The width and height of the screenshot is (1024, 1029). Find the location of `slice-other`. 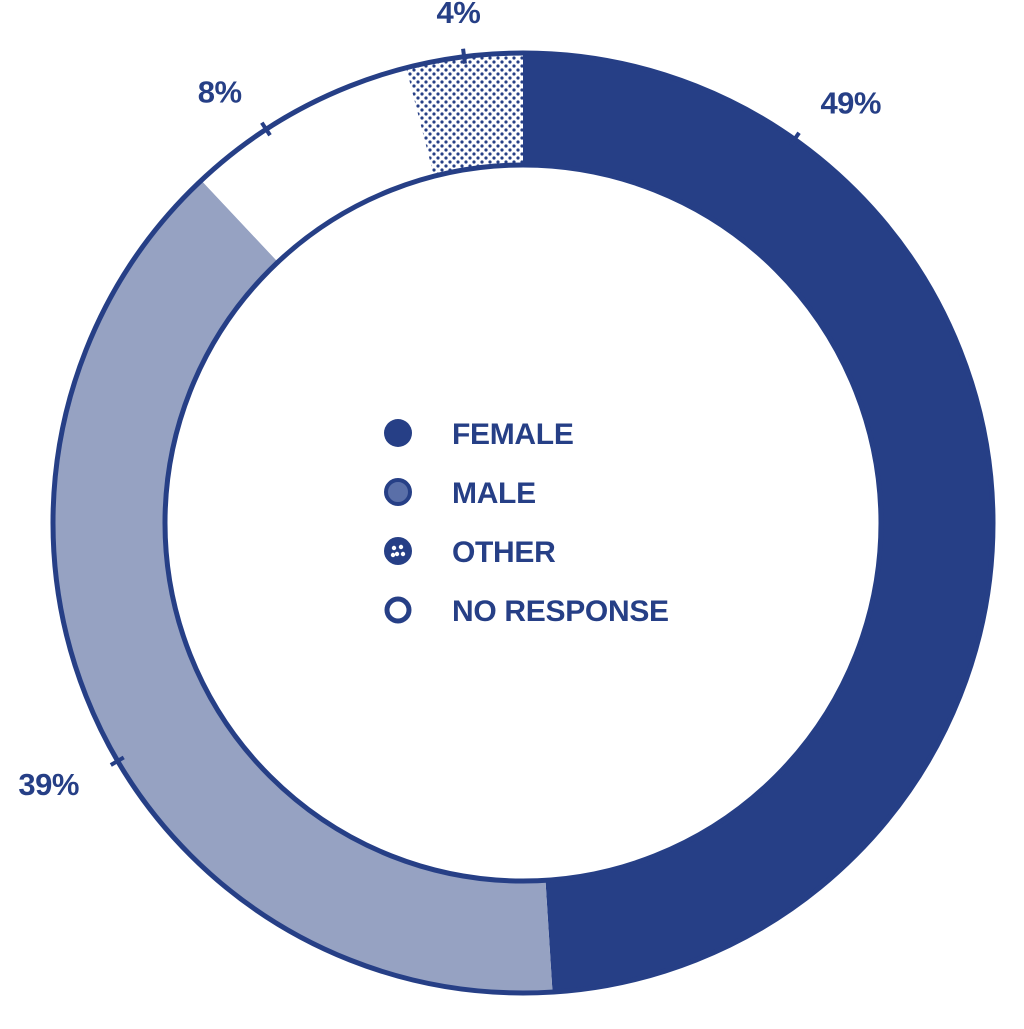

slice-other is located at coordinates (464, 115).